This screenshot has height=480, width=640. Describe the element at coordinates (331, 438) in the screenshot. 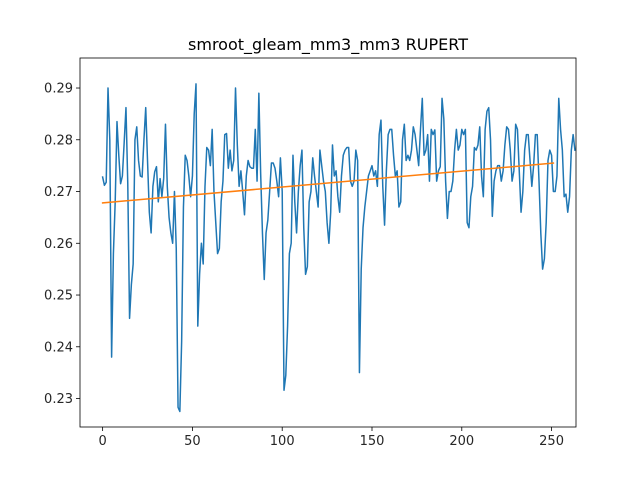

I see `x-axis: 0 50 100 150 200 250` at that location.